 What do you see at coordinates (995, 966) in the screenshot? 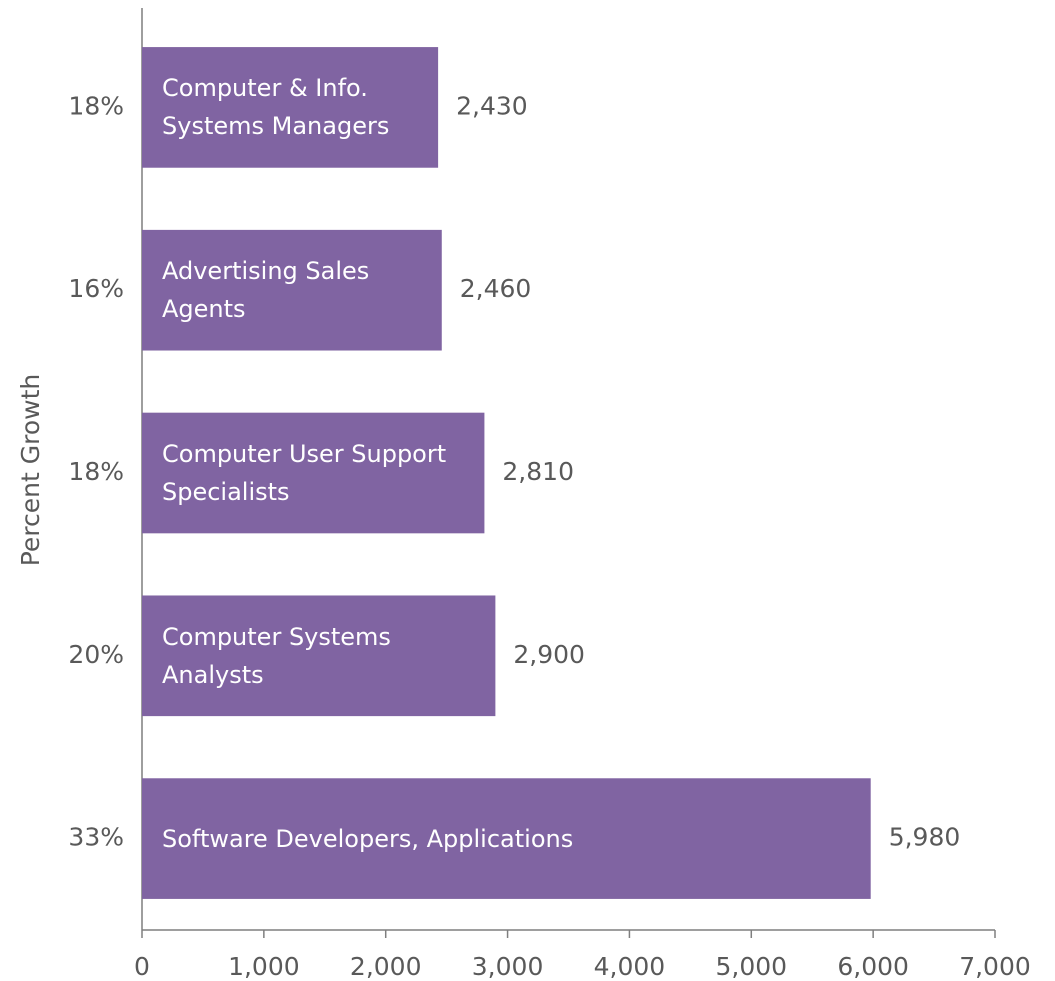
I see `x-tick-label: 7,000` at bounding box center [995, 966].